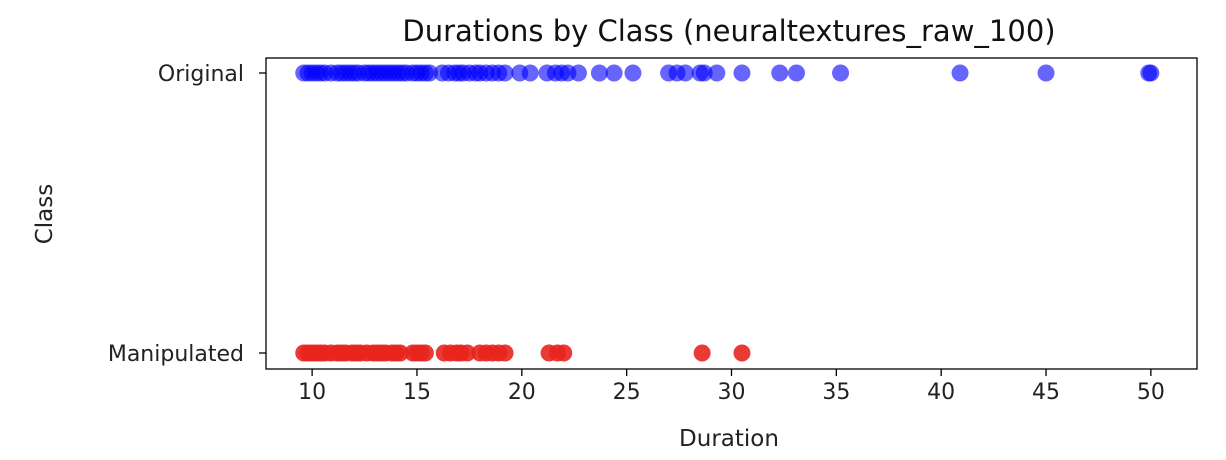 The height and width of the screenshot is (460, 1226). Describe the element at coordinates (417, 392) in the screenshot. I see `x-tick-label: 15` at that location.